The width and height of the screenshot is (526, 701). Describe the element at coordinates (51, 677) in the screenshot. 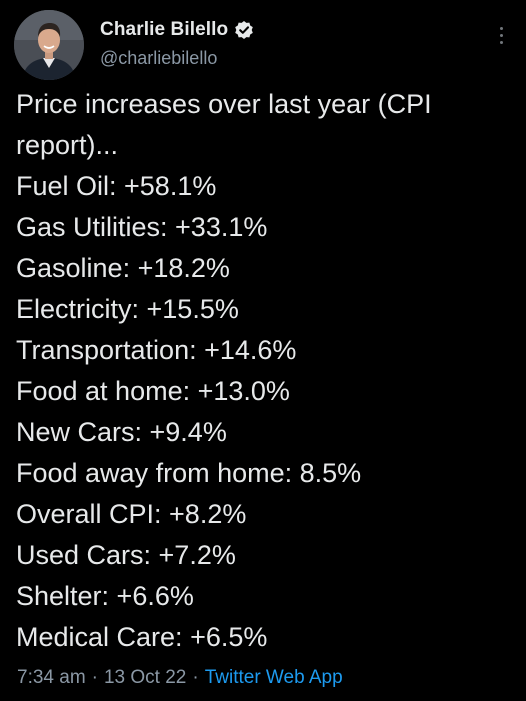

I see `tweet-time: 7:34 am` at that location.